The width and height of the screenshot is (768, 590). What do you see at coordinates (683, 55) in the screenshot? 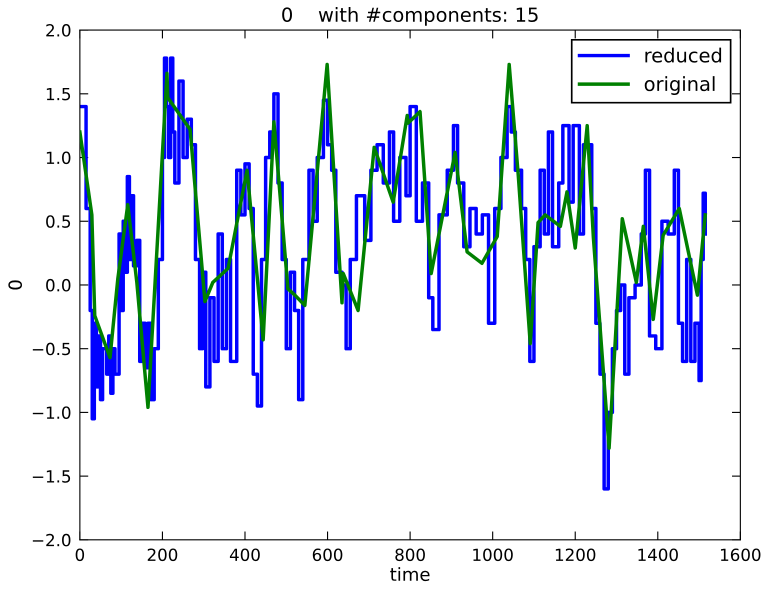
I see `legend-label: reduced` at bounding box center [683, 55].